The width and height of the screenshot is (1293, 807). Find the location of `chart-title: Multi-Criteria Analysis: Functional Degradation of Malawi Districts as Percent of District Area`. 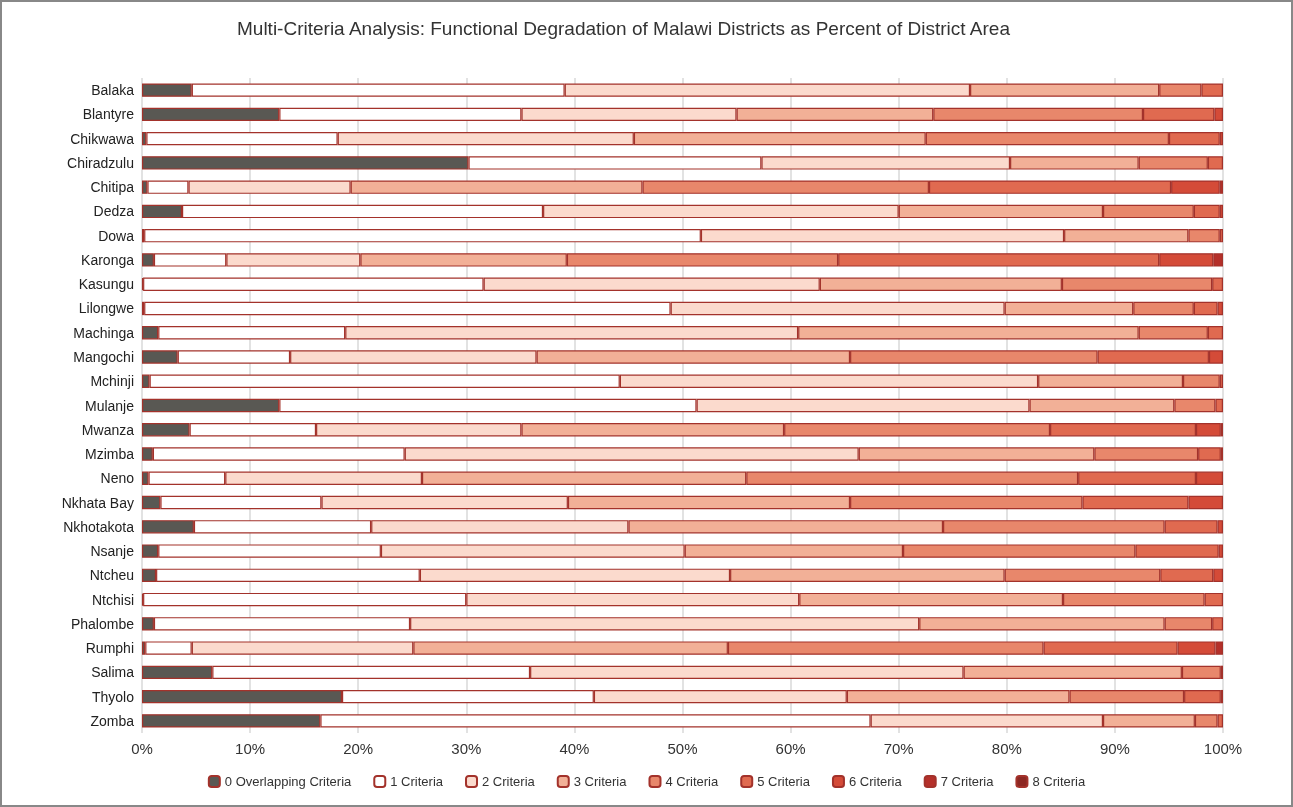

chart-title: Multi-Criteria Analysis: Functional Degradation of Malawi Districts as Percent of District Area is located at coordinates (624, 28).